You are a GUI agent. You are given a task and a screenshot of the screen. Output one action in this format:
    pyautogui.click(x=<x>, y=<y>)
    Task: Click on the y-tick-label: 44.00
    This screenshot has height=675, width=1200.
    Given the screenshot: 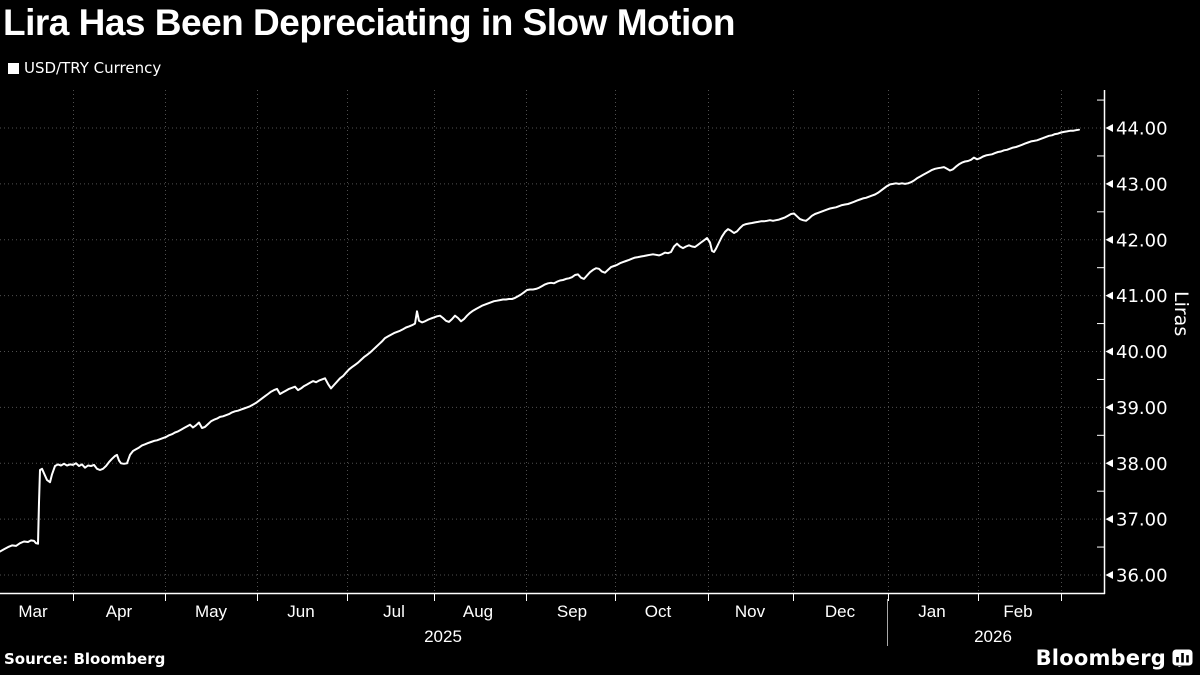 What is the action you would take?
    pyautogui.click(x=1142, y=129)
    